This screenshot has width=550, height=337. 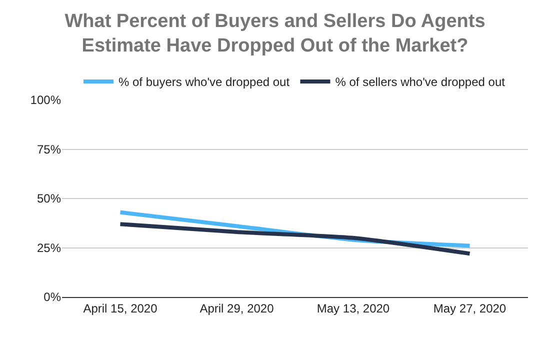 What do you see at coordinates (469, 308) in the screenshot?
I see `x-tick-label: May 27, 2020` at bounding box center [469, 308].